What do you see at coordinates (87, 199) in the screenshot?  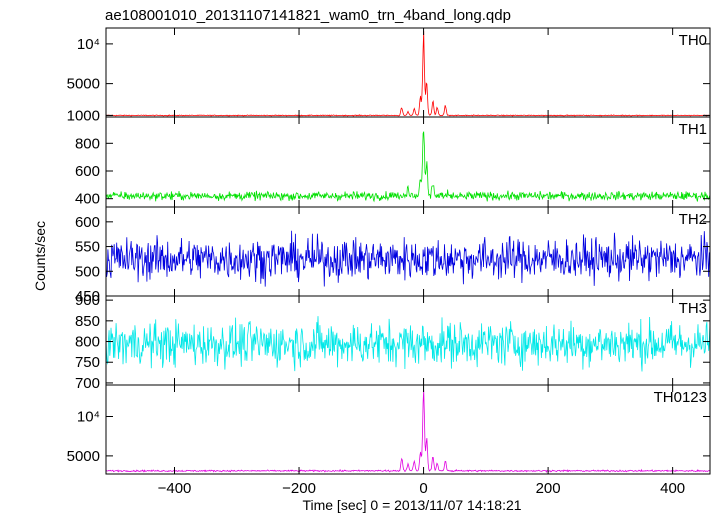 I see `y-tick-label: 400` at bounding box center [87, 199].